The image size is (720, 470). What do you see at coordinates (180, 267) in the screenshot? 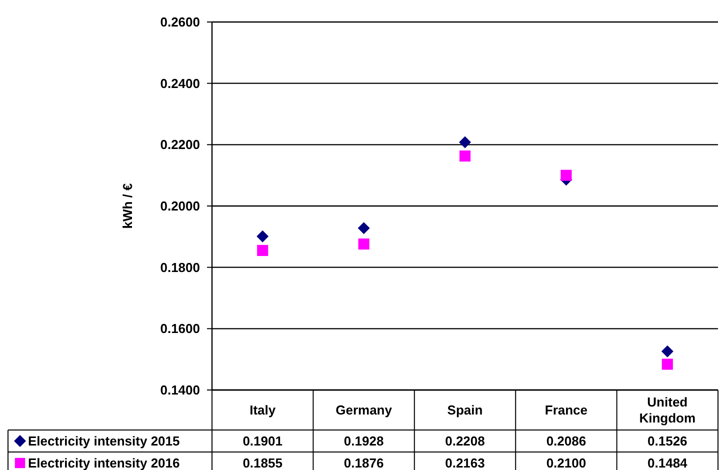
I see `y-tick-label: 0.1800` at bounding box center [180, 267].